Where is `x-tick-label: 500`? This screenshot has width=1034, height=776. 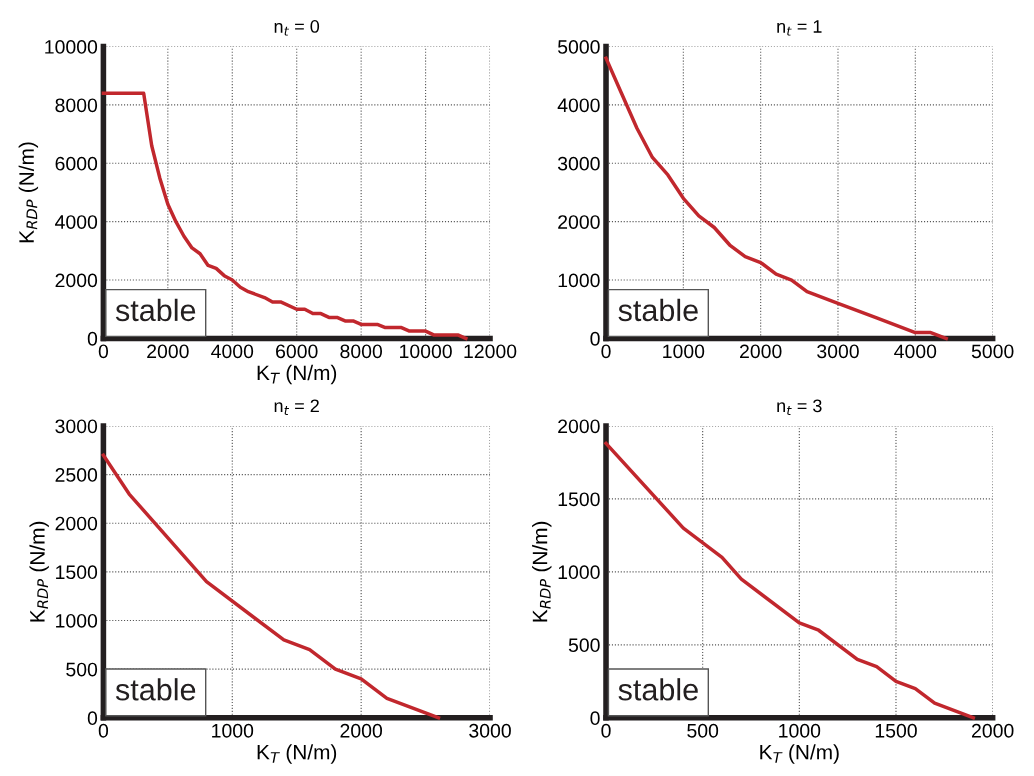 x-tick-label: 500 is located at coordinates (703, 730).